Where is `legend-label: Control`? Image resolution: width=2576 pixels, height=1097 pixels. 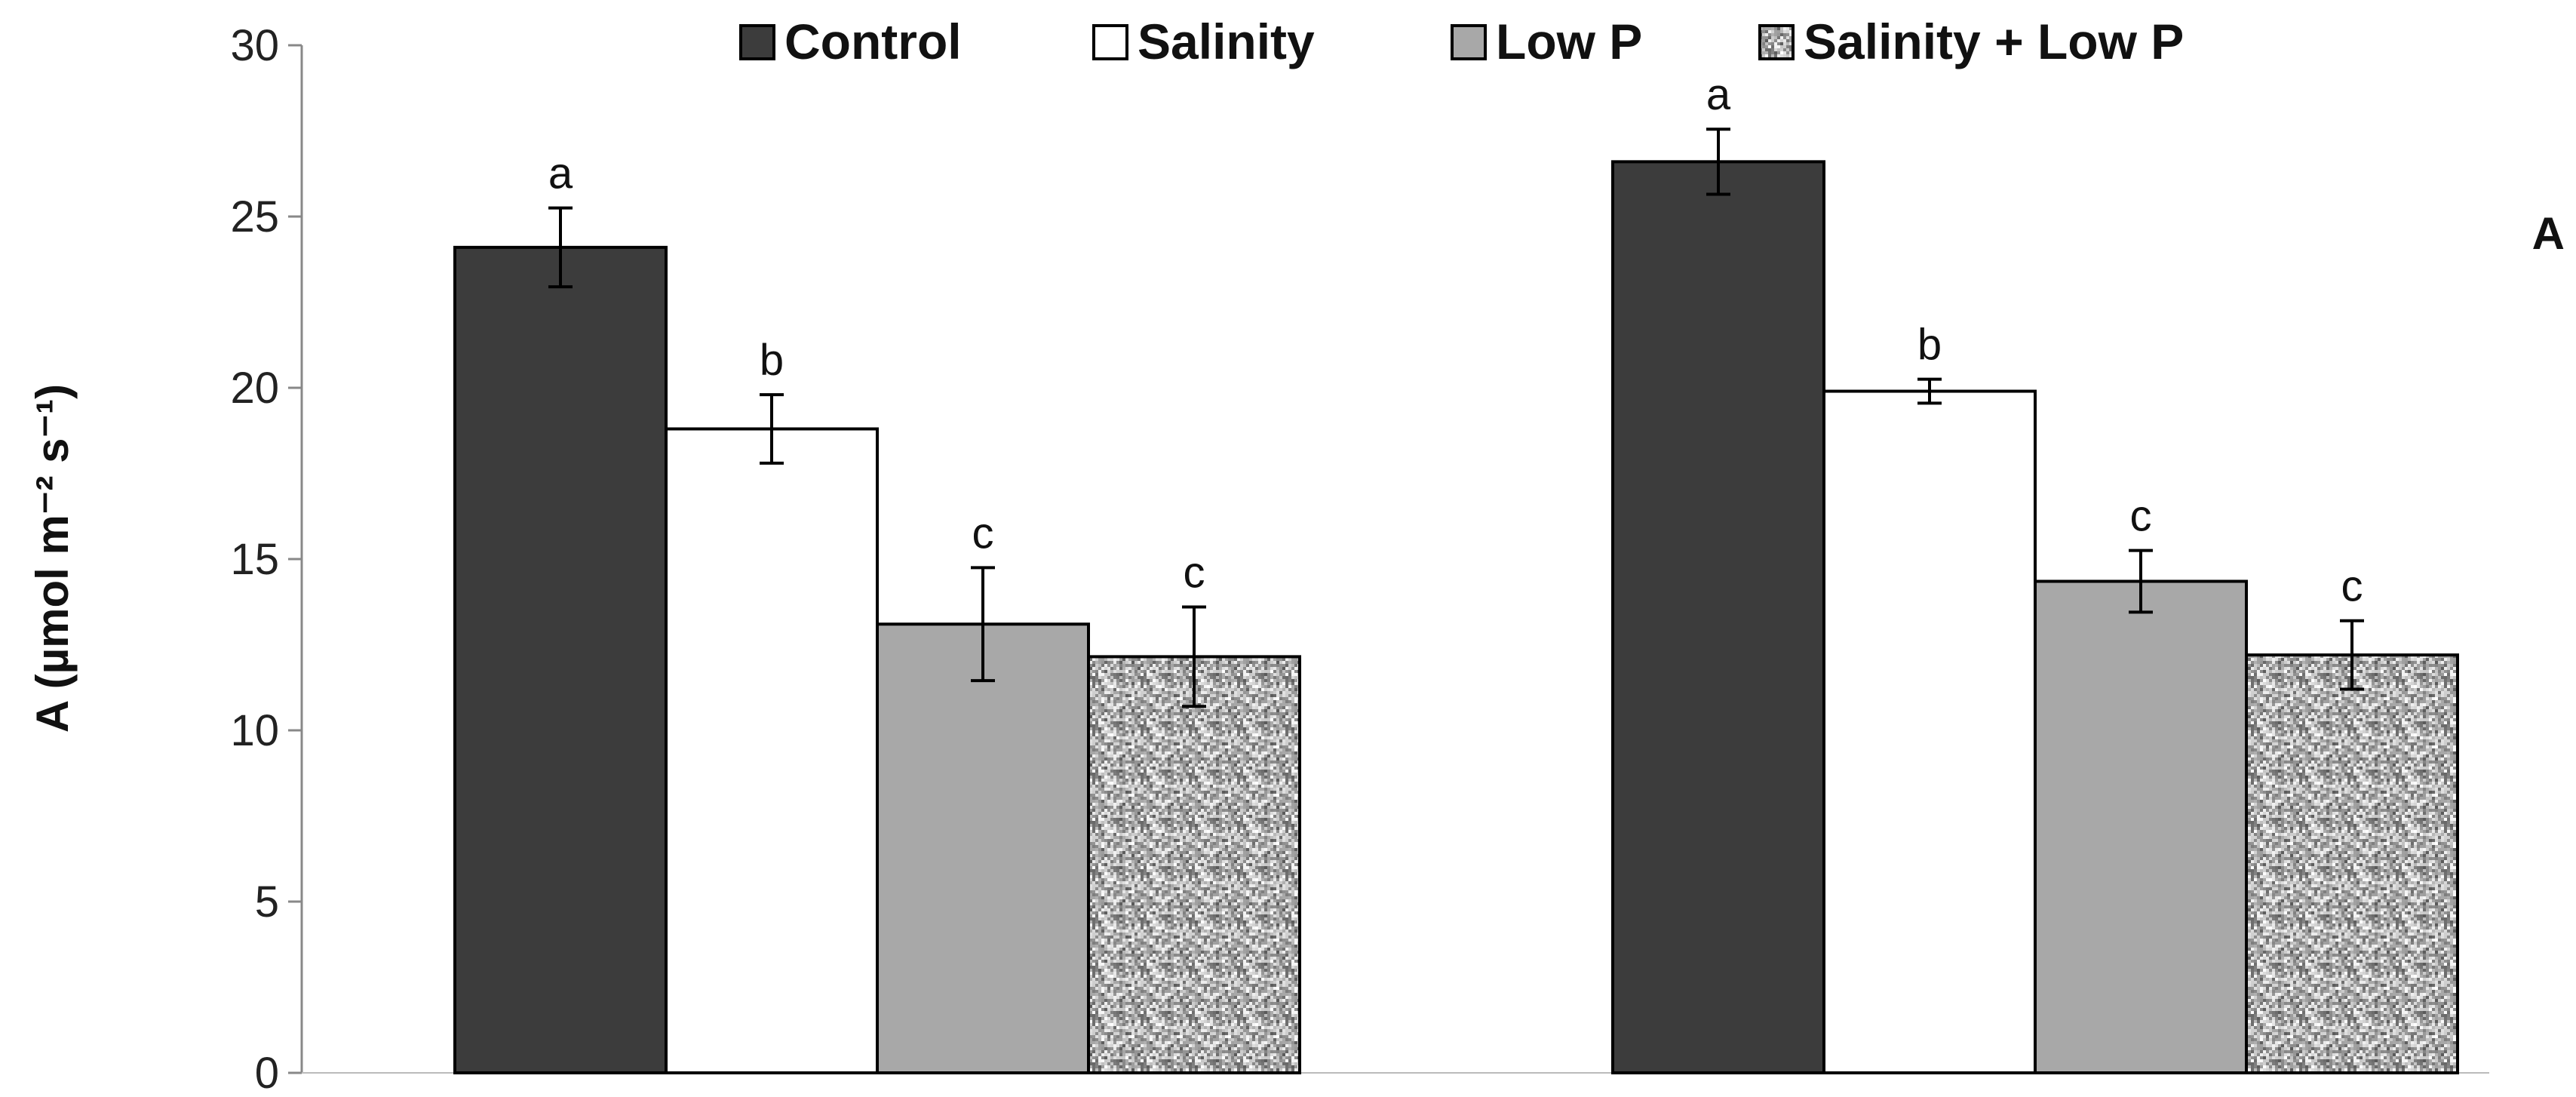 legend-label: Control is located at coordinates (873, 41).